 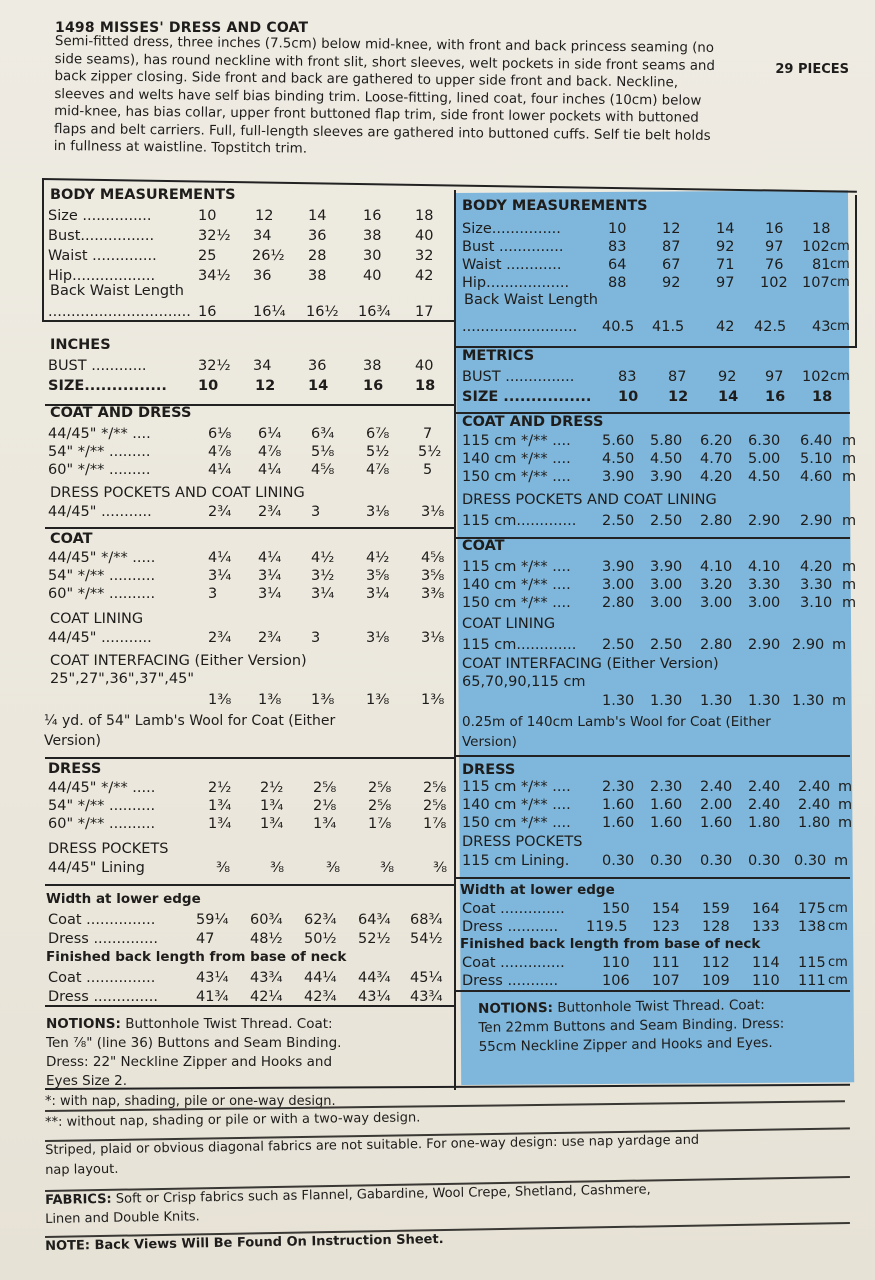 What do you see at coordinates (498, 356) in the screenshot?
I see `metrics-title: METRICS` at bounding box center [498, 356].